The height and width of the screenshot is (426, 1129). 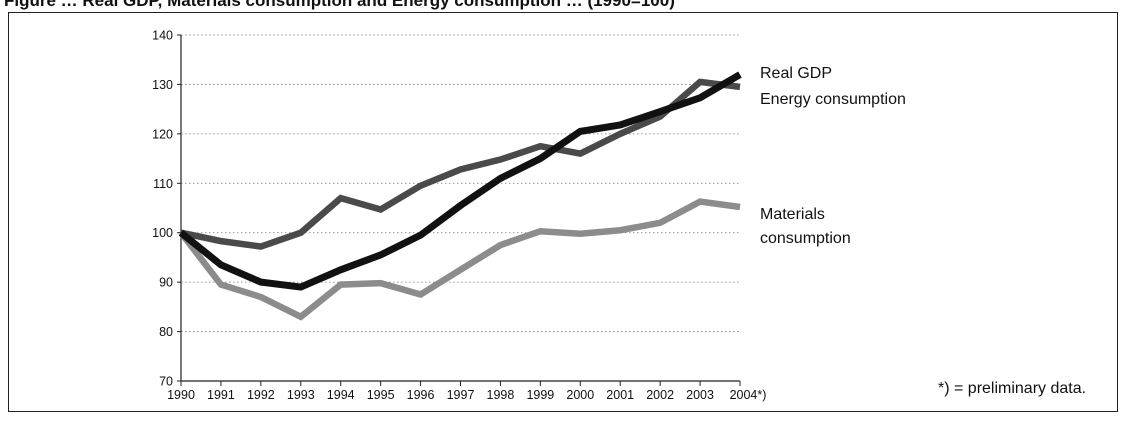 I want to click on x-tick-label: 1999, so click(x=540, y=395).